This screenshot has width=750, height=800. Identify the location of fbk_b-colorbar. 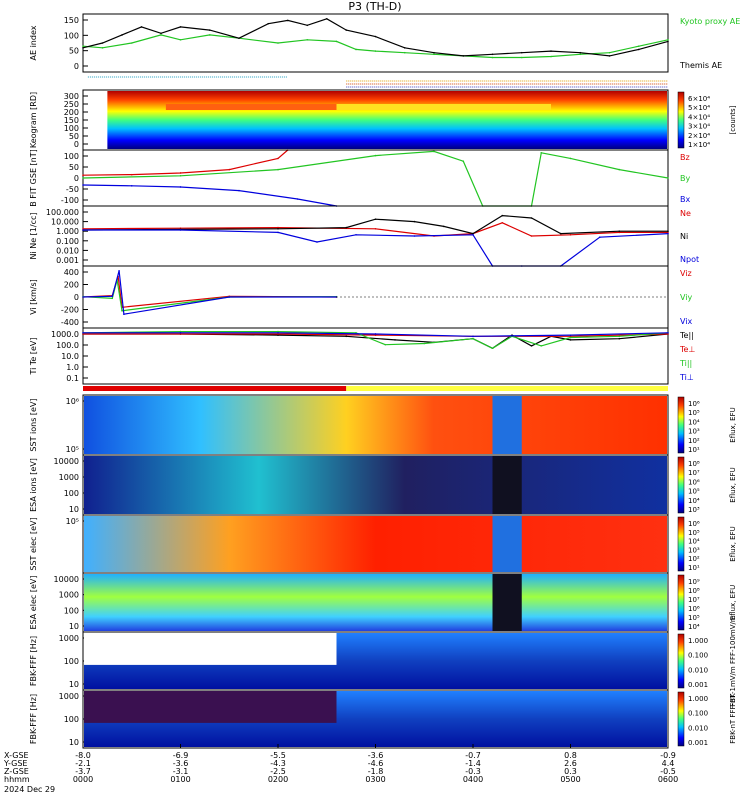
(681, 719).